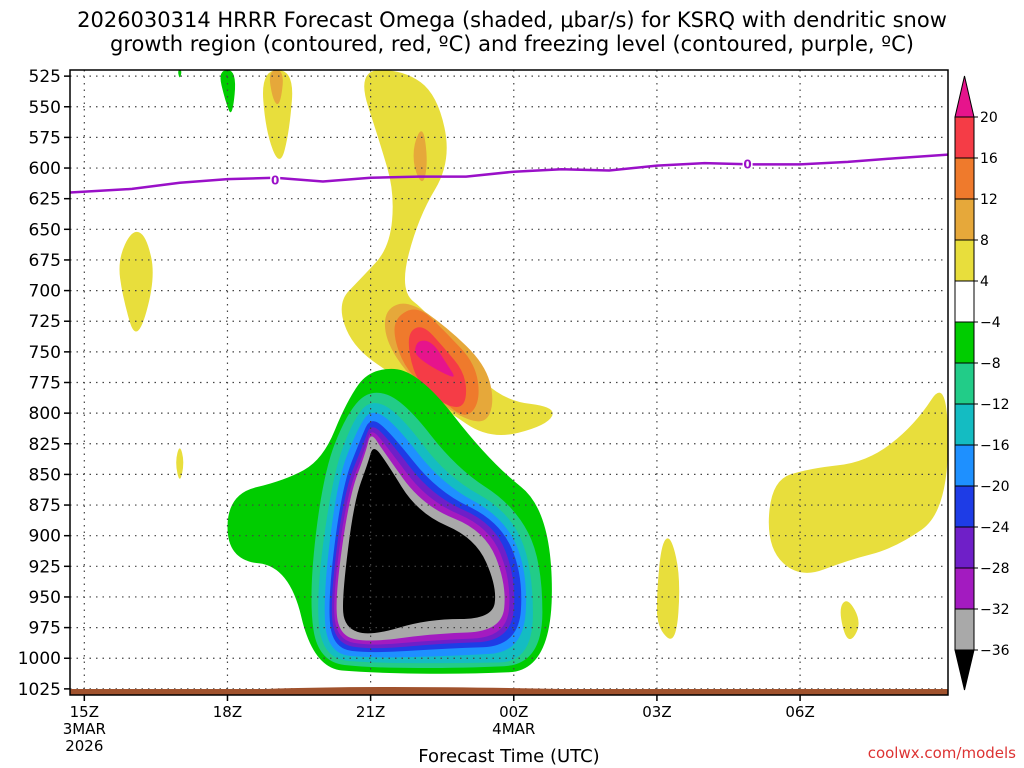 This screenshot has width=1024, height=768. What do you see at coordinates (513, 712) in the screenshot?
I see `x-tick-label-00Z: 00Z` at bounding box center [513, 712].